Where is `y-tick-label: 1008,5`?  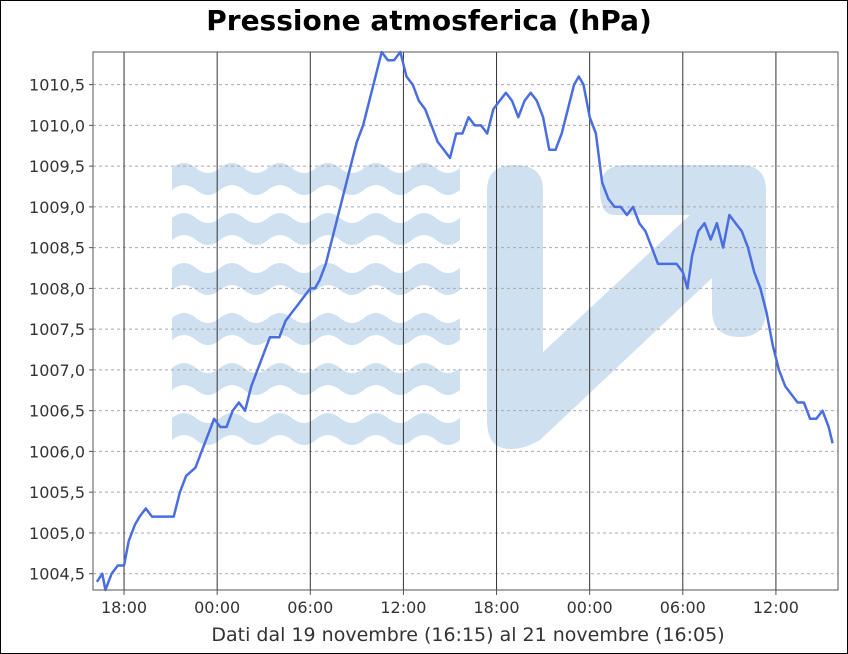
y-tick-label: 1008,5 is located at coordinates (57, 248).